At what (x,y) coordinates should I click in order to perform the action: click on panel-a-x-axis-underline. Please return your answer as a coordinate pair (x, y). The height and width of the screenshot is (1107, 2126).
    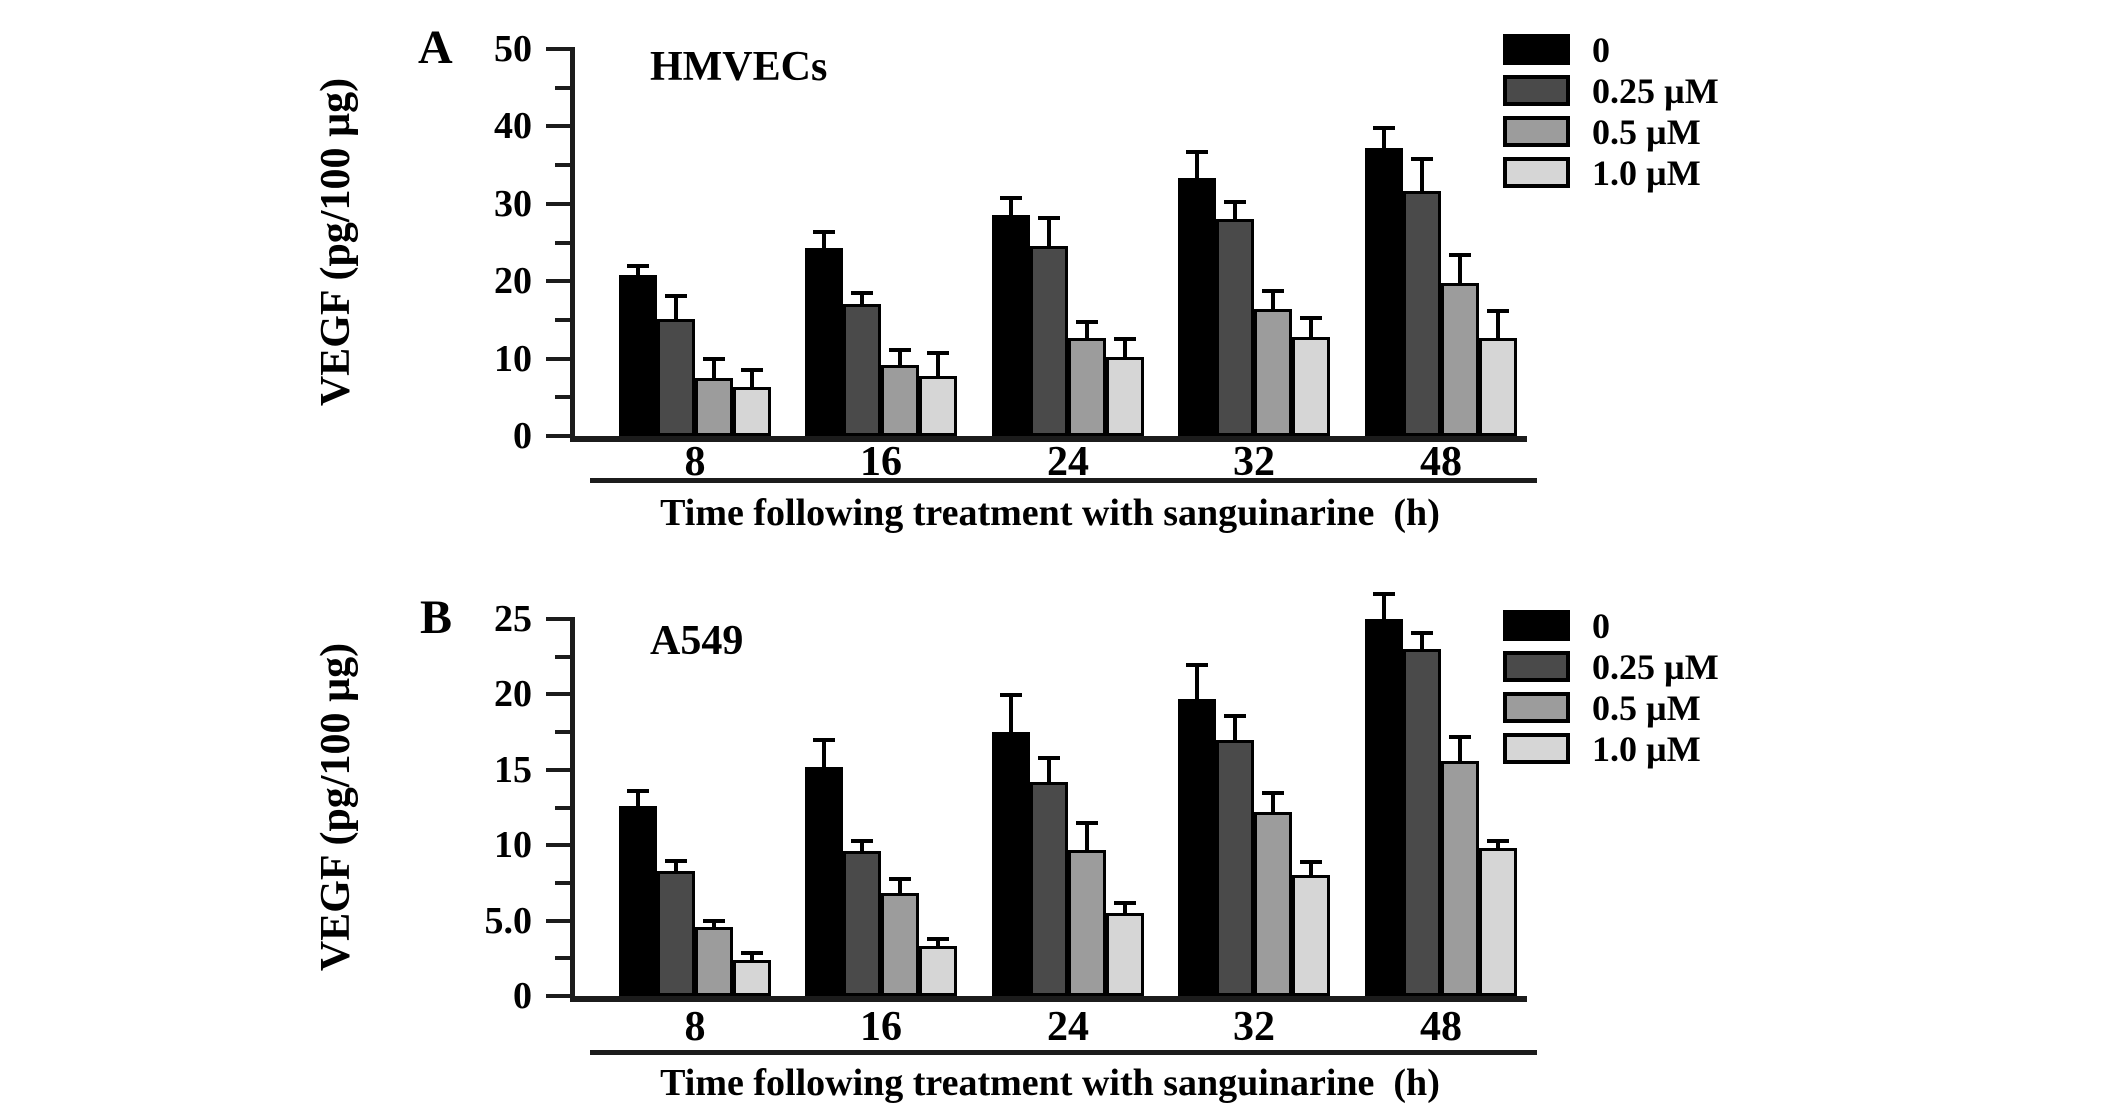
    Looking at the image, I should click on (1063, 480).